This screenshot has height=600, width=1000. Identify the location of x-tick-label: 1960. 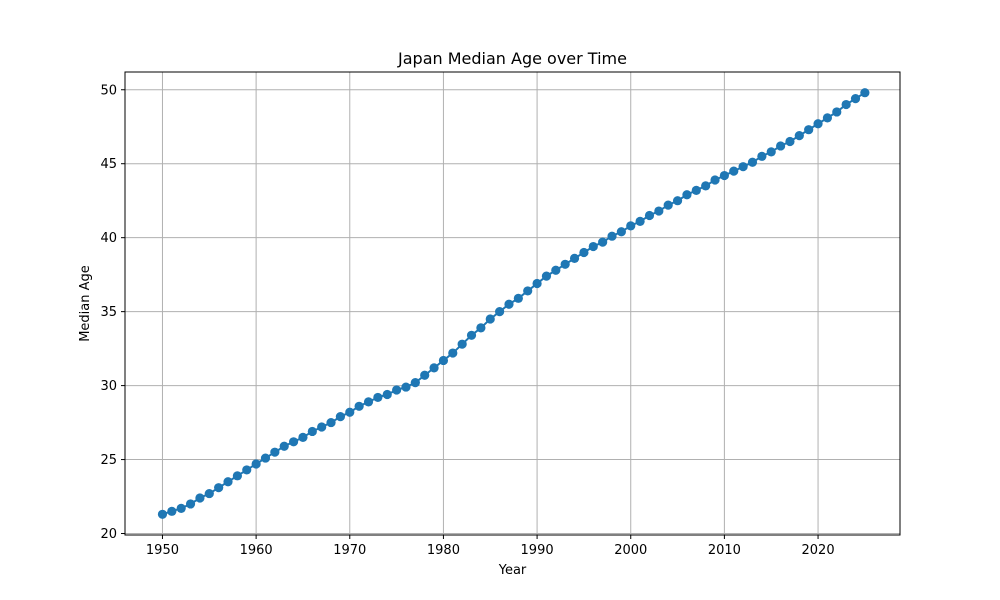
(256, 550).